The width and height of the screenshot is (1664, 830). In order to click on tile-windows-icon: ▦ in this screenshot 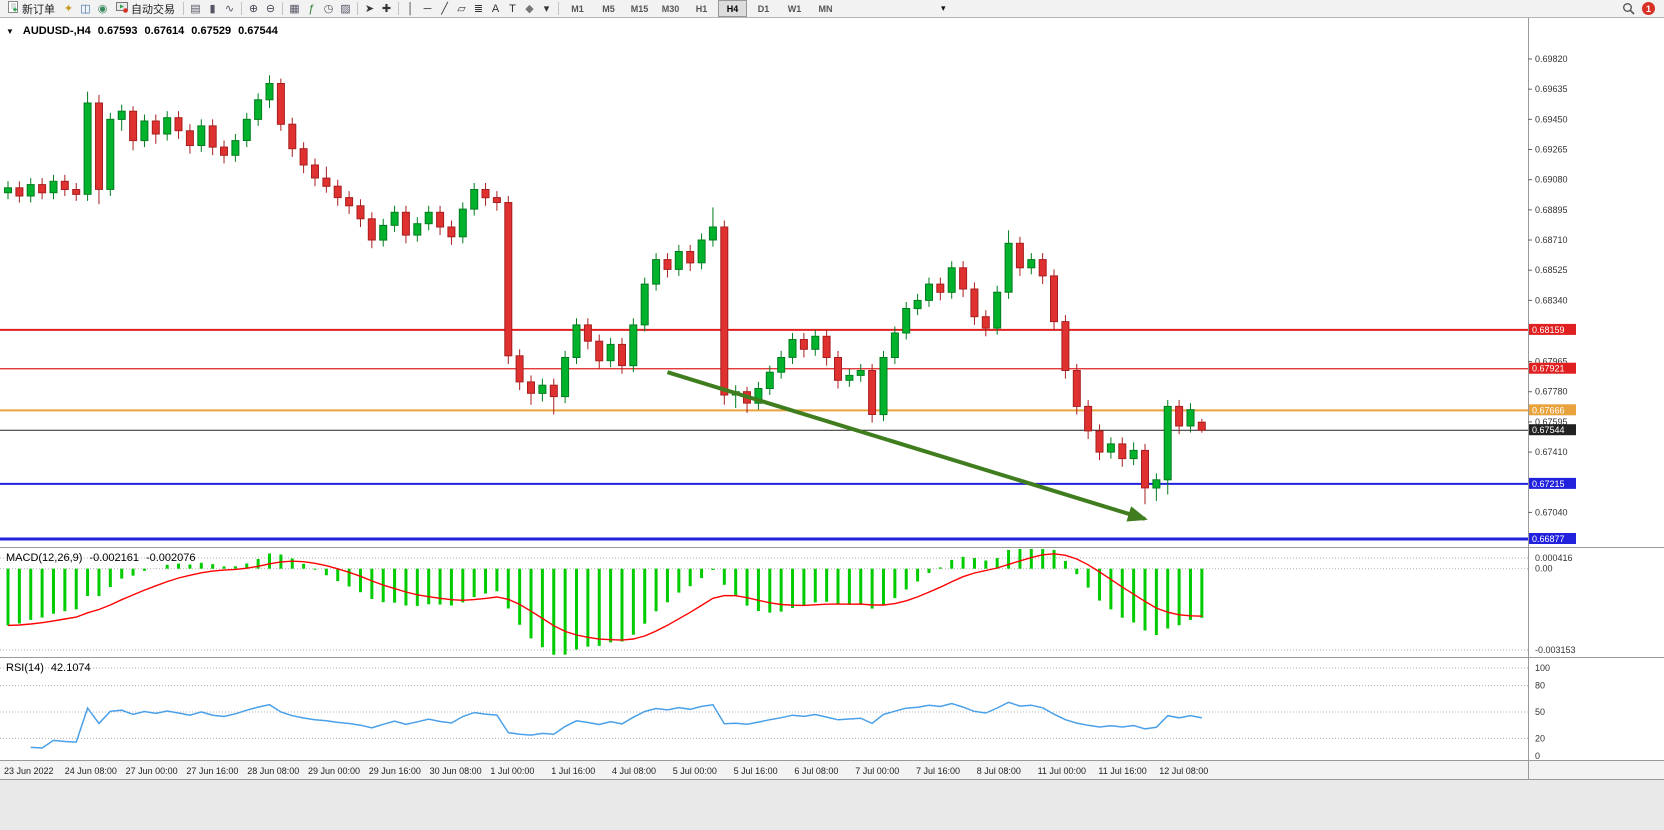, I will do `click(294, 9)`.